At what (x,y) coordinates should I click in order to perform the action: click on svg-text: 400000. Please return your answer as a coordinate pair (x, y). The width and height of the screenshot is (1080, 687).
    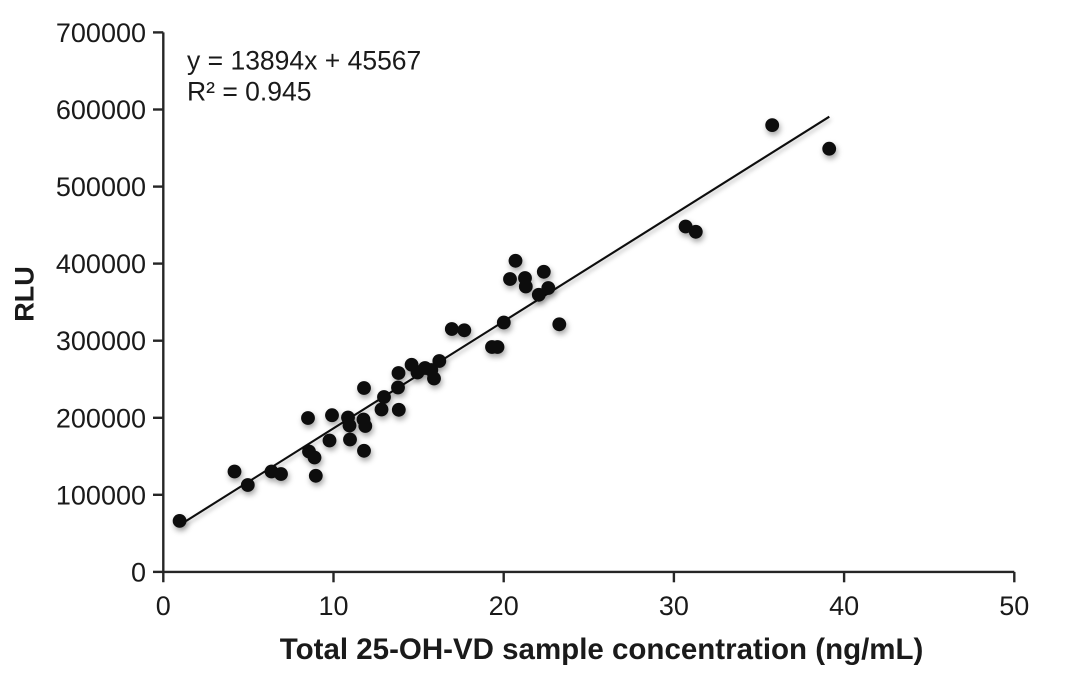
    Looking at the image, I should click on (101, 264).